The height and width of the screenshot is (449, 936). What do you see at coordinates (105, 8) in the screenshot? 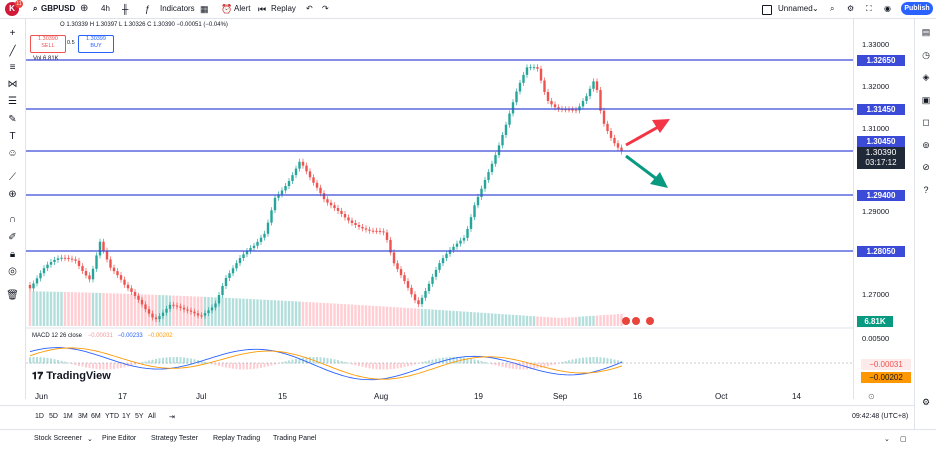
I see `interval-button: 4h` at bounding box center [105, 8].